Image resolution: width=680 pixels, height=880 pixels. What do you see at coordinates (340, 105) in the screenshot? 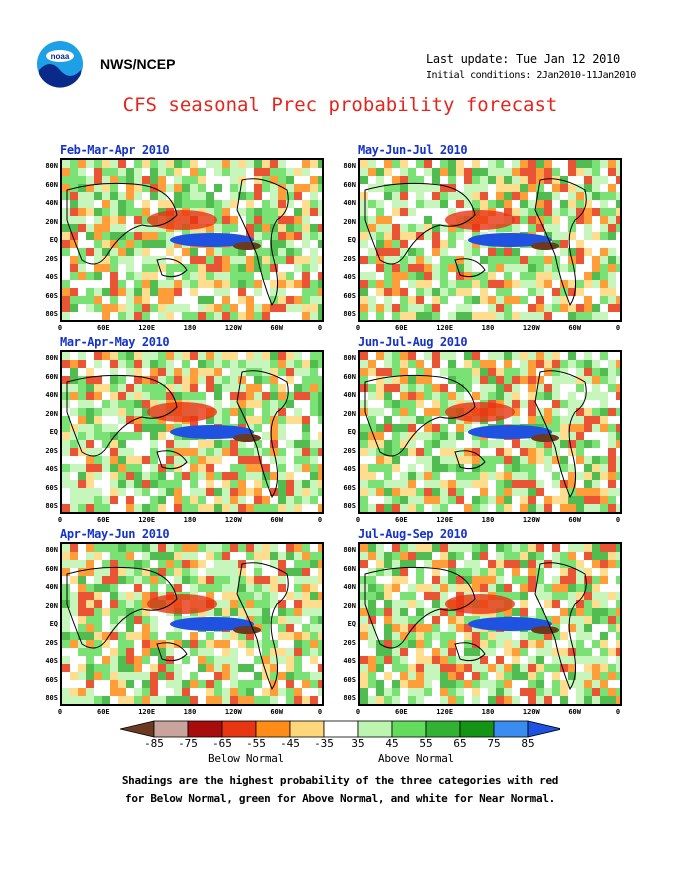
I see `page-title: CFS seasonal Prec probability forecast` at bounding box center [340, 105].